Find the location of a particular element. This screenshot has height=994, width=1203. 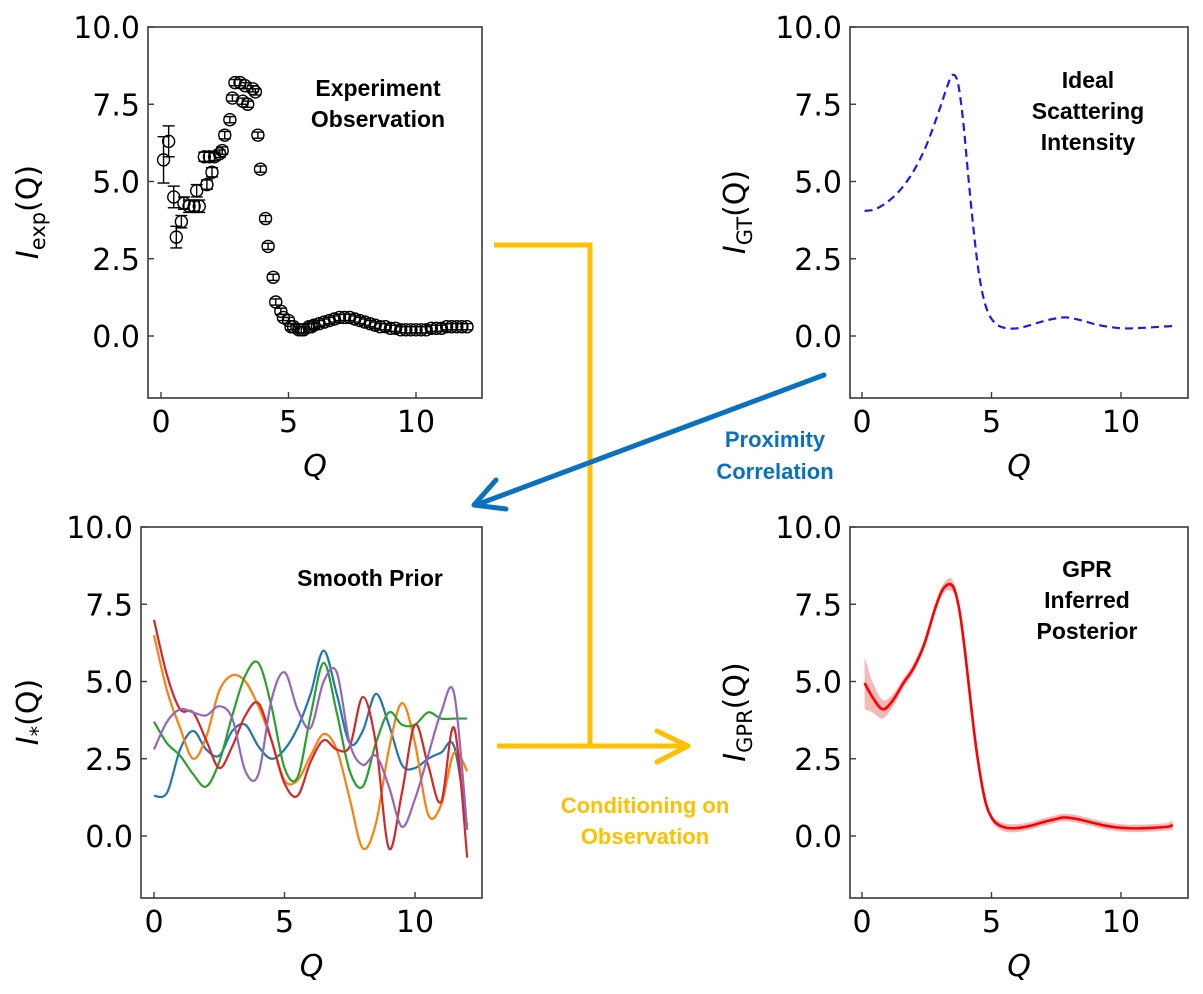

posterior-marks is located at coordinates (1018, 705).